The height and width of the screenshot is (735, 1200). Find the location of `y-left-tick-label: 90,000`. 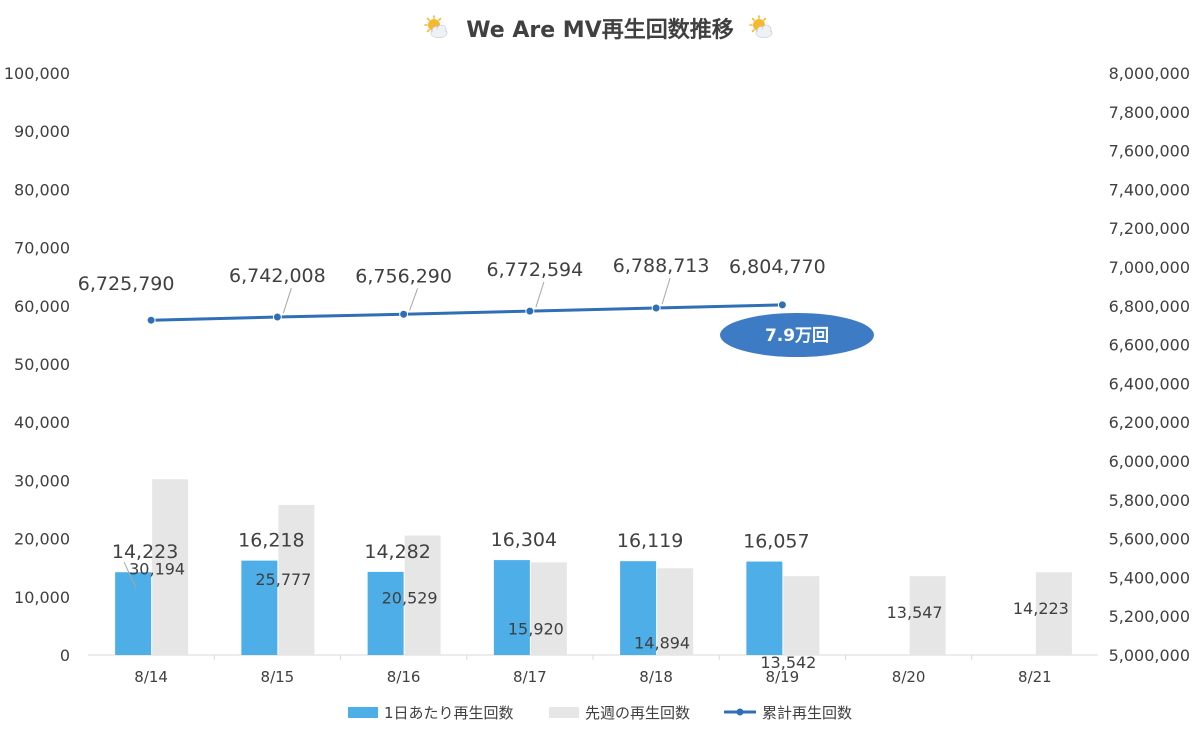

y-left-tick-label: 90,000 is located at coordinates (42, 131).